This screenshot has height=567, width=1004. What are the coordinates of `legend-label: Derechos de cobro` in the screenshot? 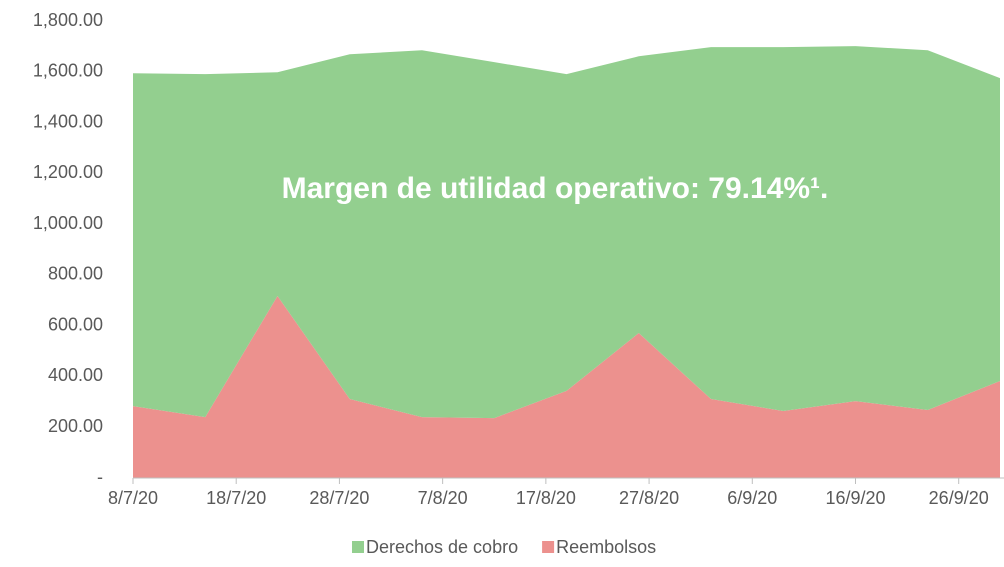 It's located at (442, 547).